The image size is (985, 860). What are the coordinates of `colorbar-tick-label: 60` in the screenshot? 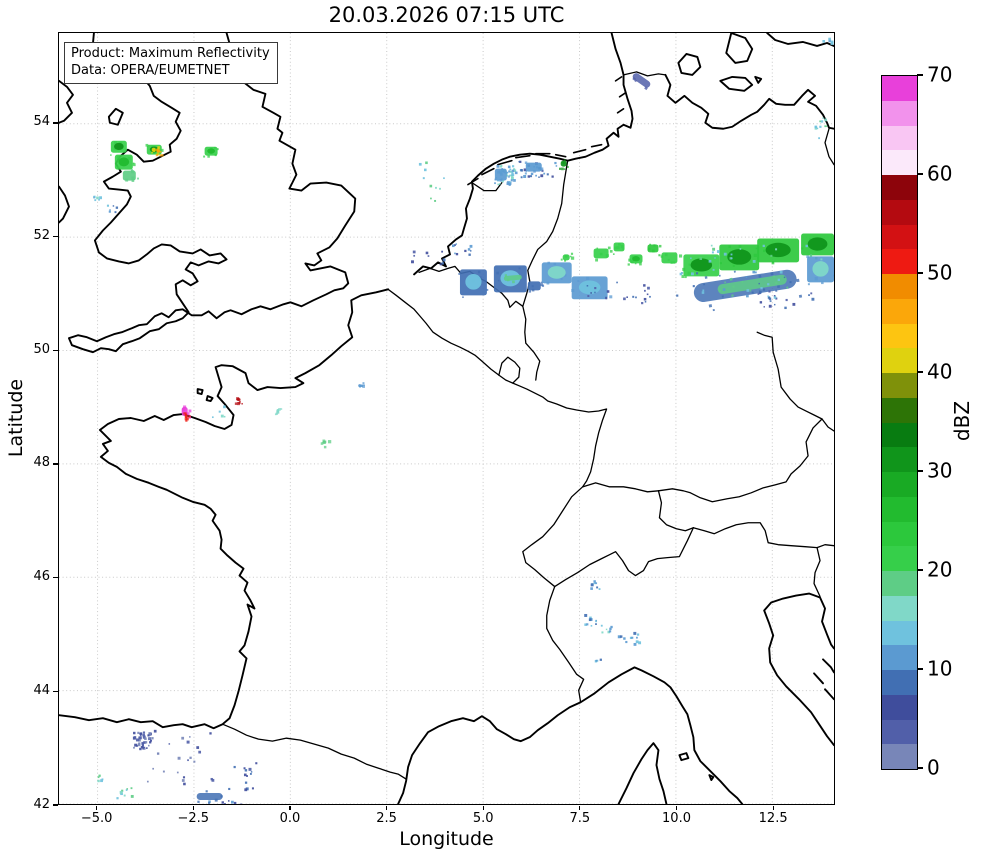 It's located at (940, 173).